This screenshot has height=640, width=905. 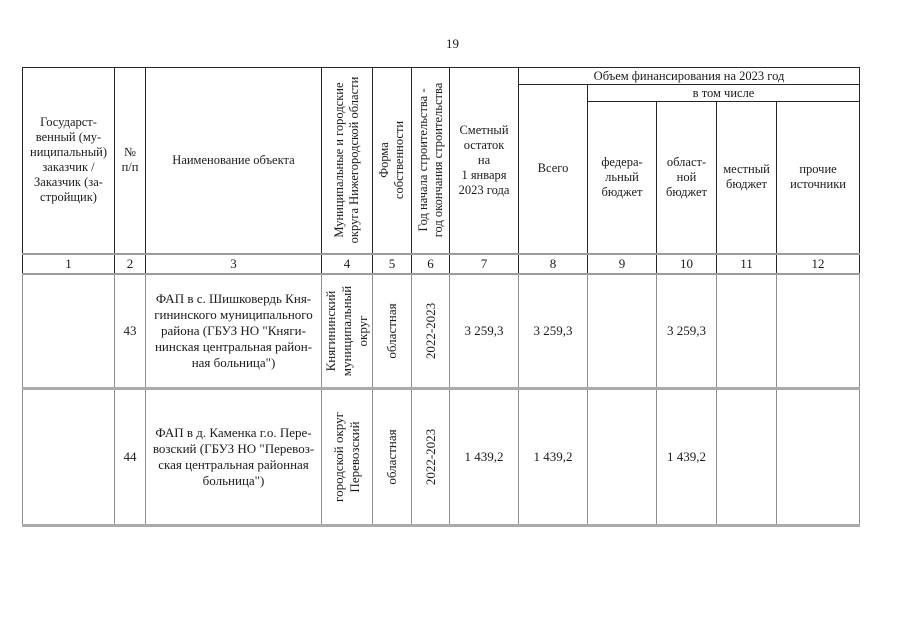 What do you see at coordinates (392, 263) in the screenshot?
I see `column-index-5: 5` at bounding box center [392, 263].